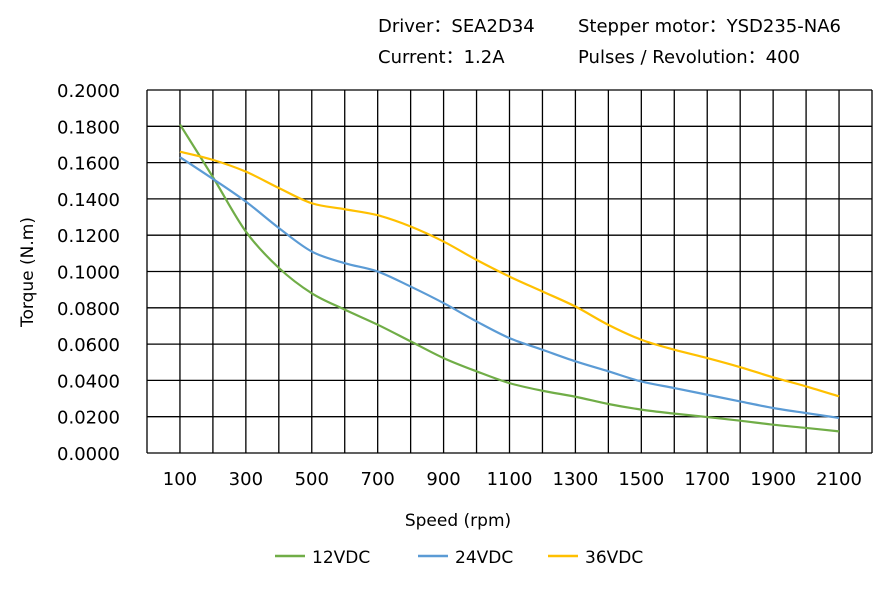  What do you see at coordinates (88, 454) in the screenshot?
I see `y-tick-label: 0.0000` at bounding box center [88, 454].